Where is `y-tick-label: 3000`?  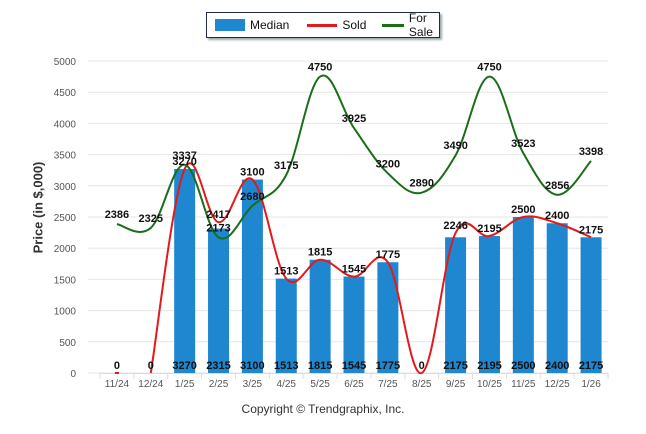
y-tick-label: 3000 is located at coordinates (65, 187).